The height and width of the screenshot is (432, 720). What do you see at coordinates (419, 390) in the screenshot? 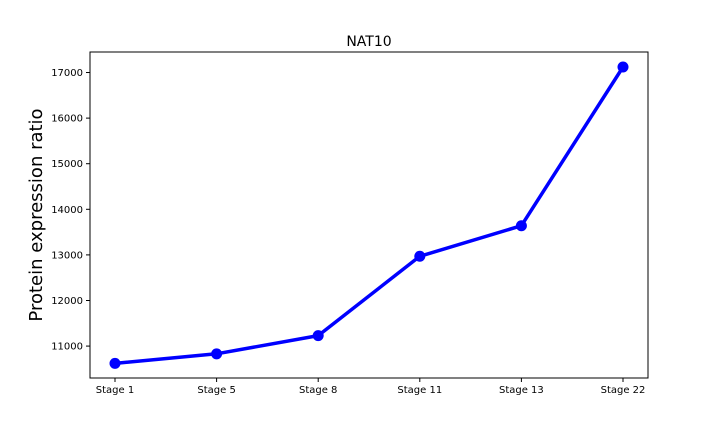
I see `x-tick-label: Stage 11` at bounding box center [419, 390].